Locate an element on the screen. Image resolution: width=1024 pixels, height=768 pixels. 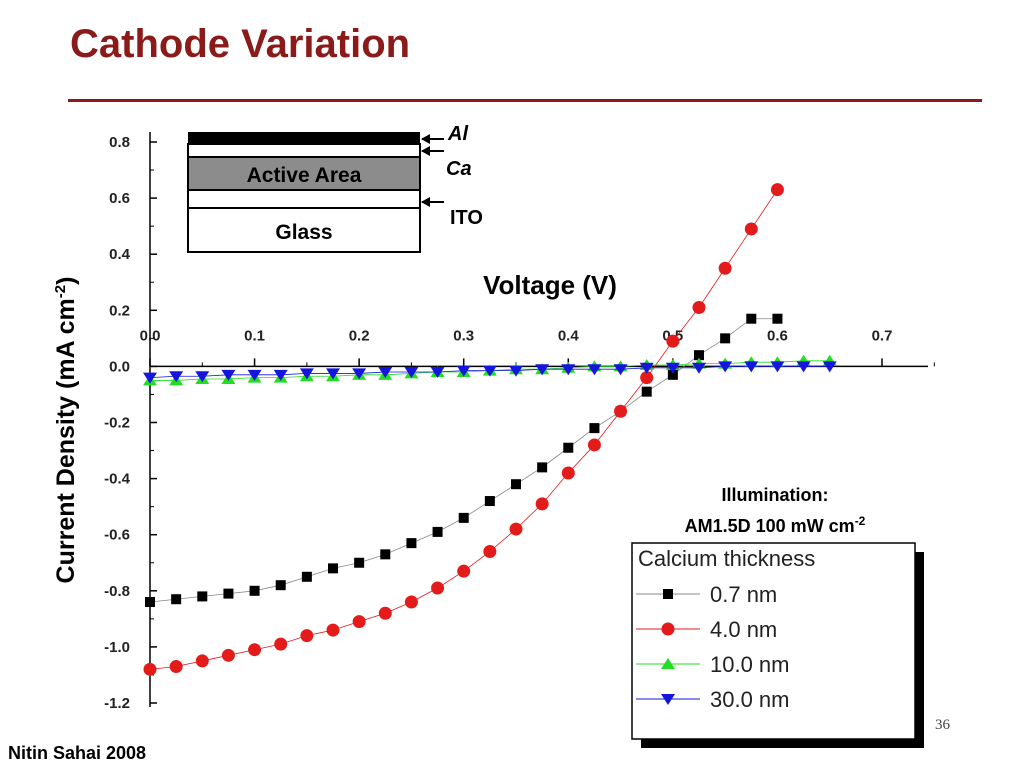
illumination-note: Illumination: AM1.5D 100 mW cm-2 is located at coordinates (775, 510).